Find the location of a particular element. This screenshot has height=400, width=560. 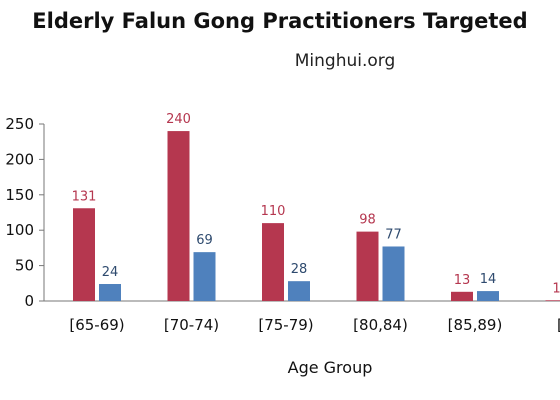

data-label: 24 is located at coordinates (110, 272).